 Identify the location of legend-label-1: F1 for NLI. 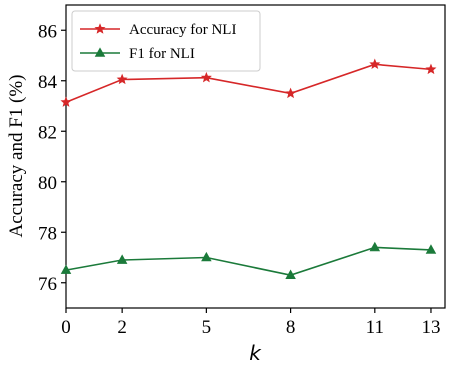
(162, 54).